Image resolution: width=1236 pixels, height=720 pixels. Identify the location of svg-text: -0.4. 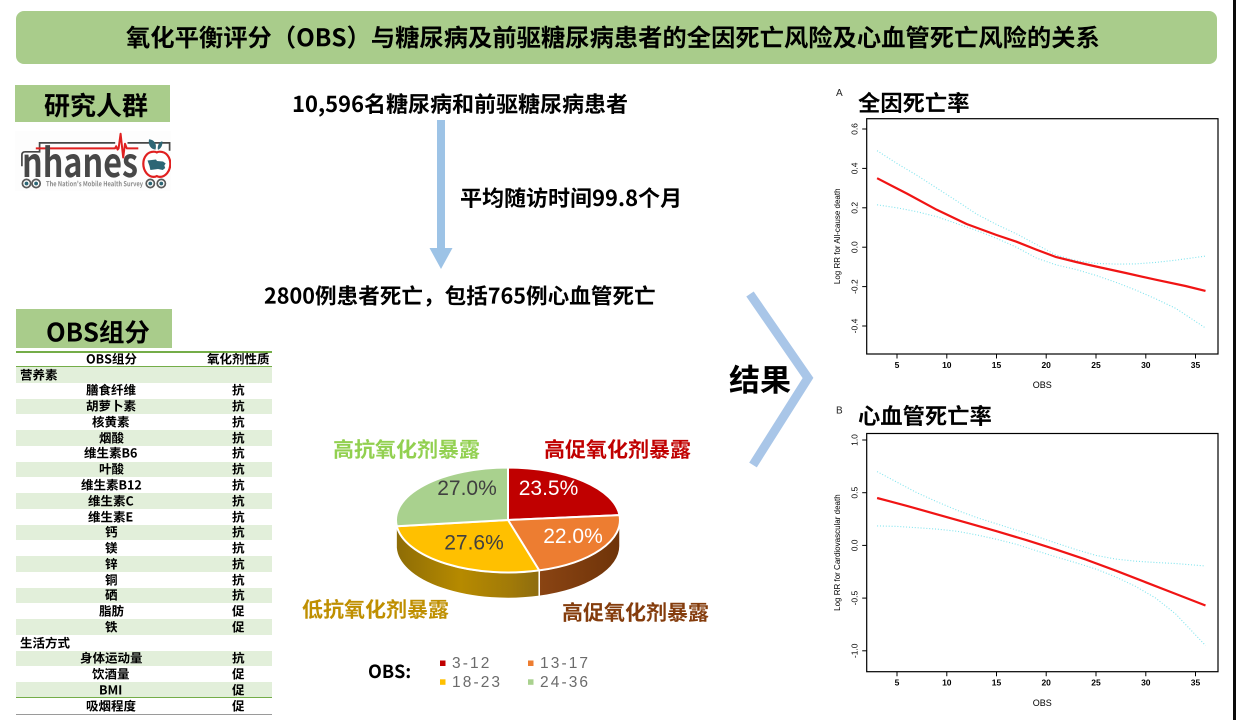
(855, 325).